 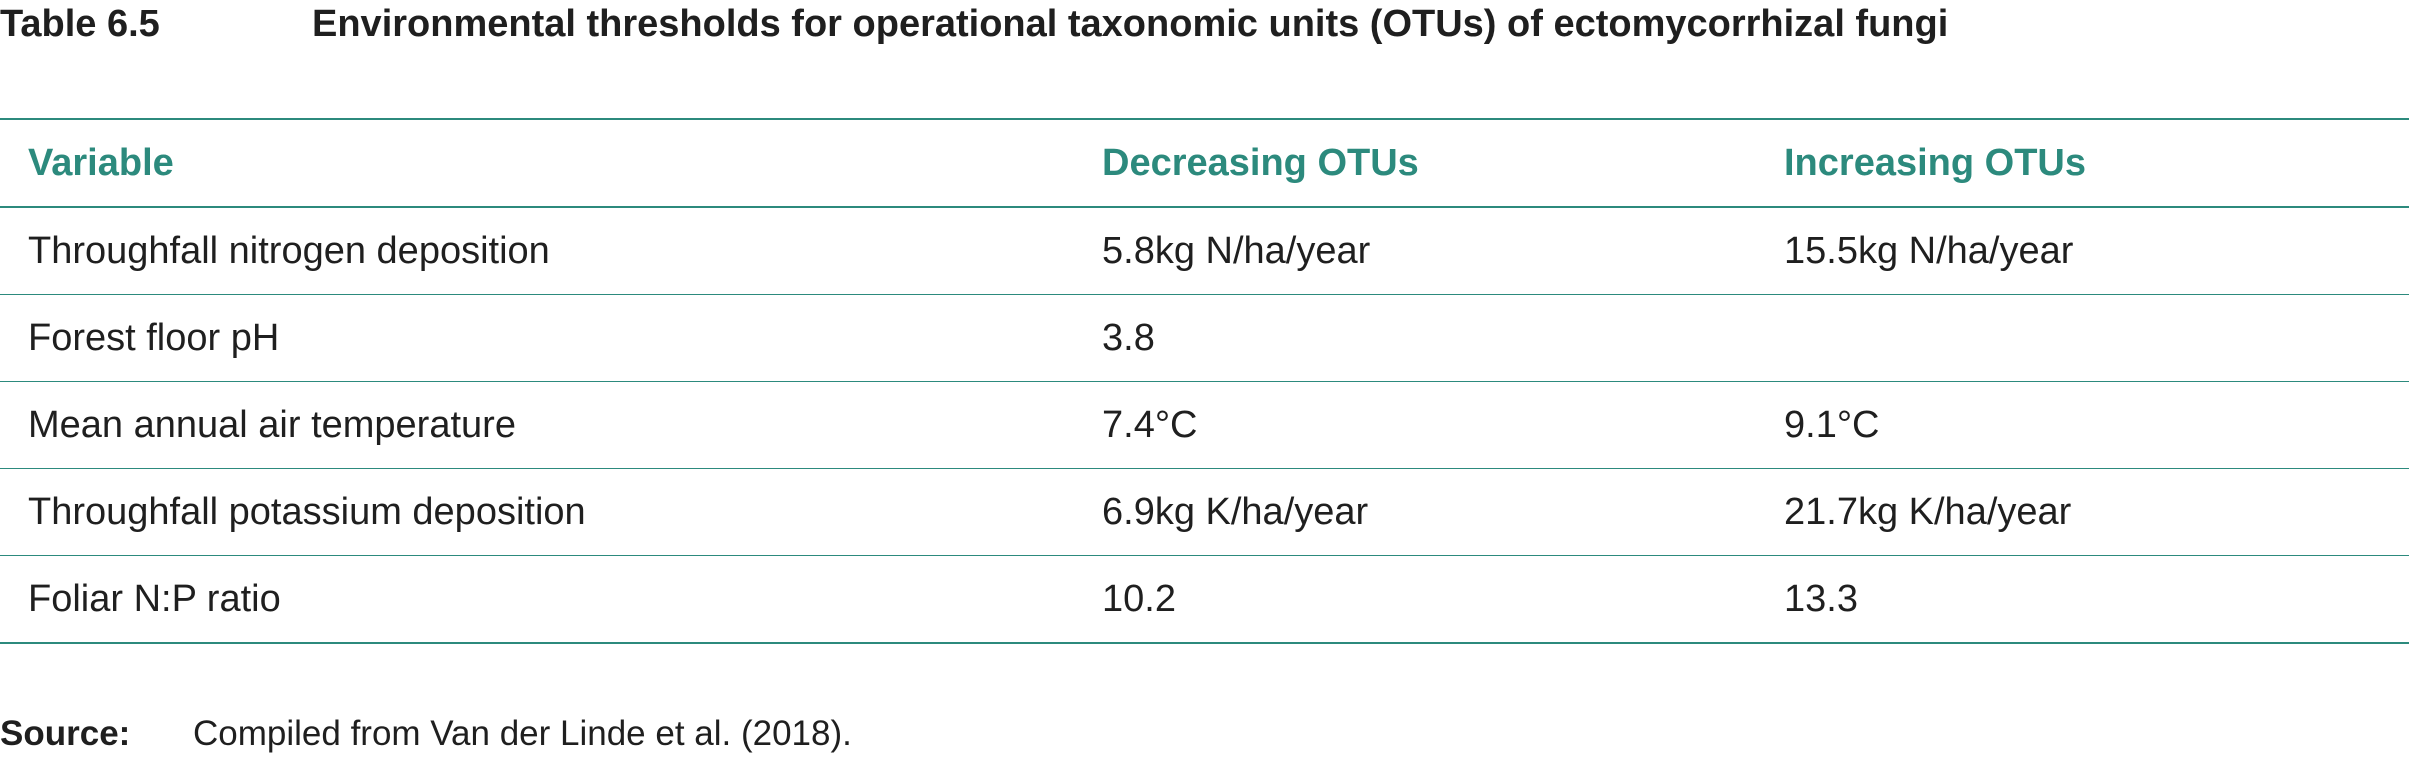 I want to click on header-increasing-otus: Increasing OTUs, so click(x=1935, y=162).